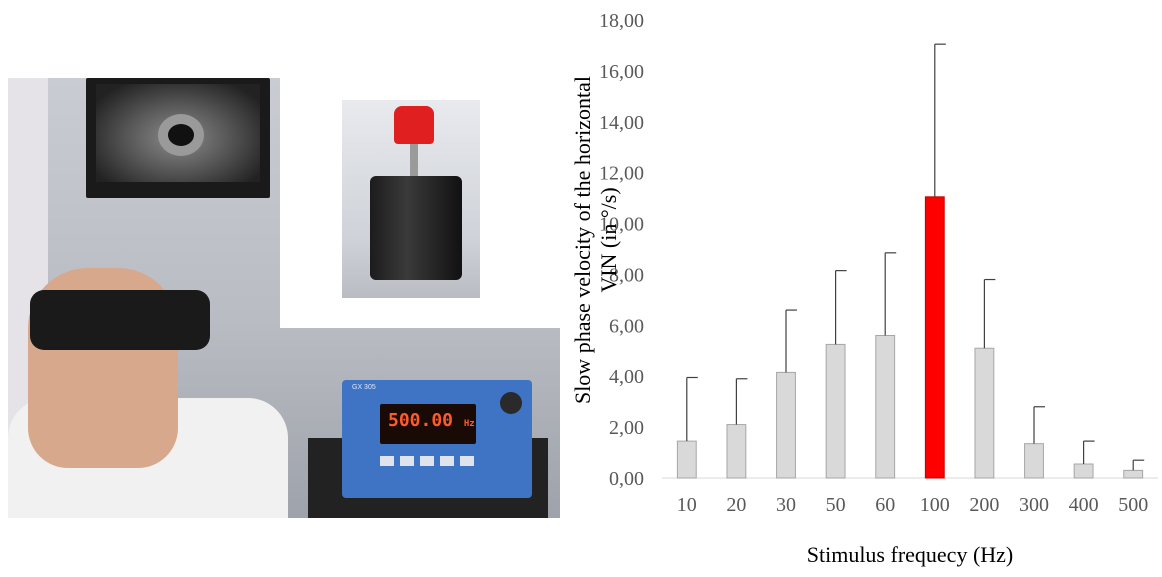 The image size is (1162, 577). What do you see at coordinates (621, 72) in the screenshot?
I see `y-tick-label: 16,00` at bounding box center [621, 72].